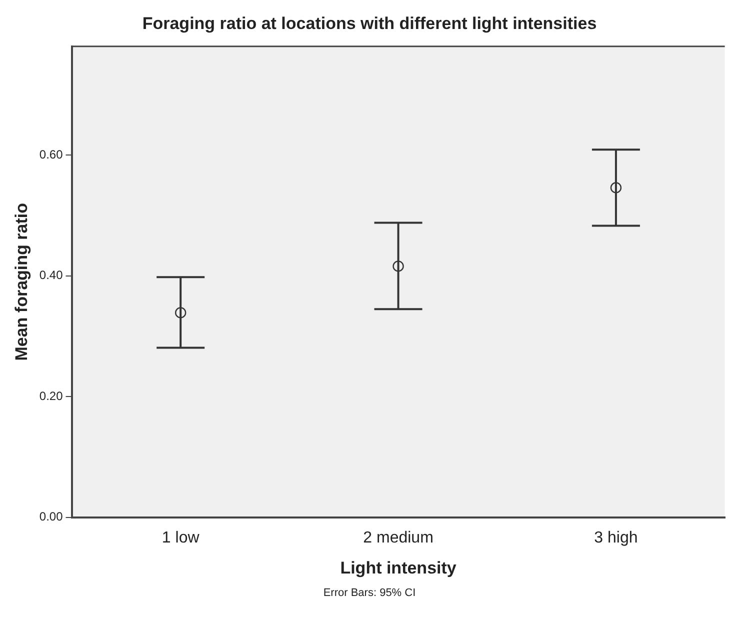 This screenshot has height=621, width=739. I want to click on text: Error Bars: 95% CI, so click(369, 593).